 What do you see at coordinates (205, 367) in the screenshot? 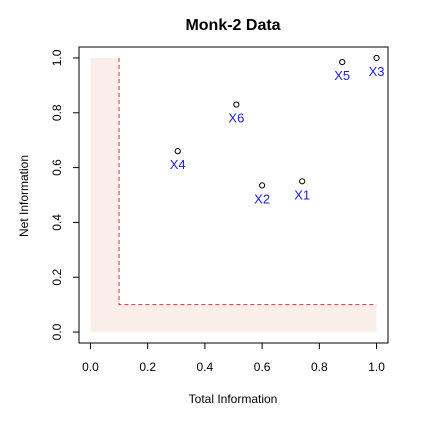
I see `x-tick-label: 0.4` at bounding box center [205, 367].